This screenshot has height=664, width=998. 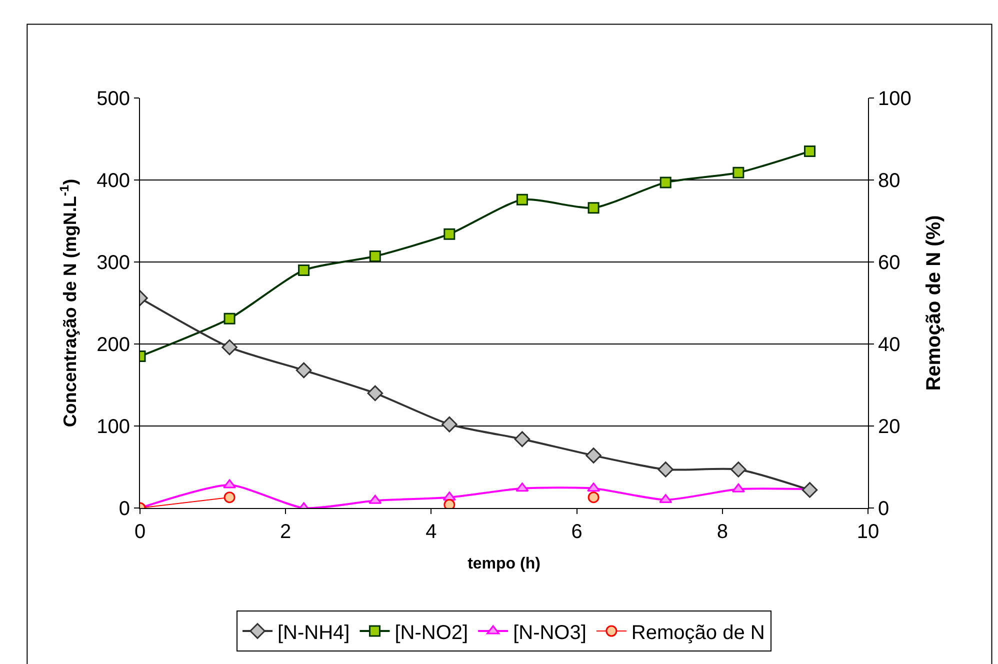 What do you see at coordinates (431, 633) in the screenshot?
I see `legend-label: [N-NO2]` at bounding box center [431, 633].